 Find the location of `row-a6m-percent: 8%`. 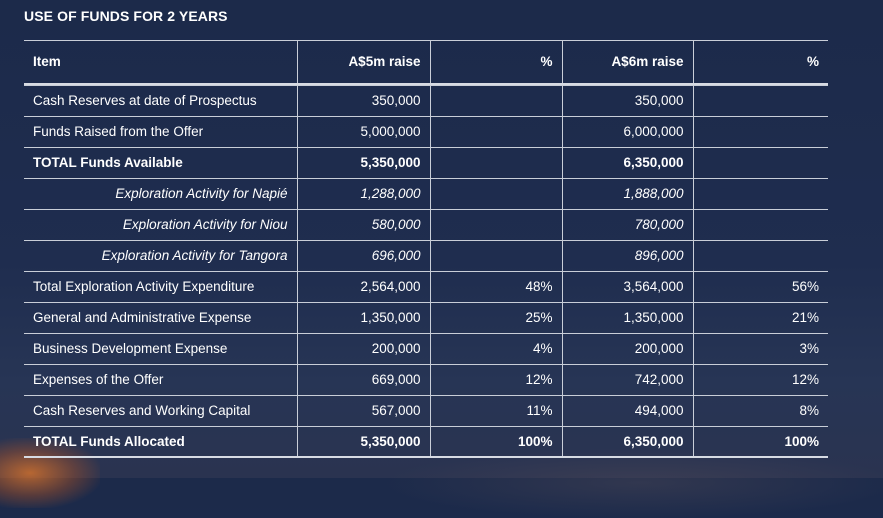

row-a6m-percent: 8% is located at coordinates (760, 411).